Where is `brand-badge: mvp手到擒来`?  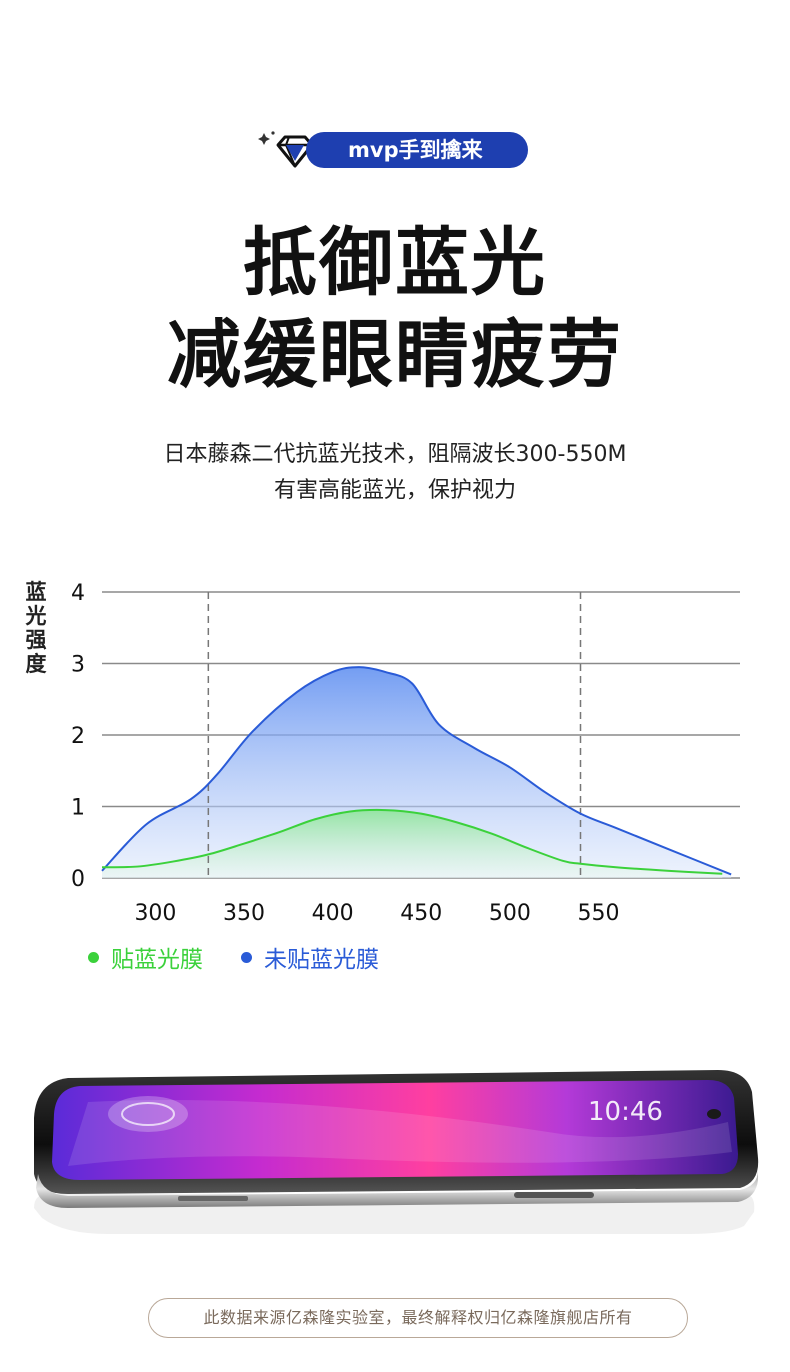 brand-badge: mvp手到擒来 is located at coordinates (392, 150).